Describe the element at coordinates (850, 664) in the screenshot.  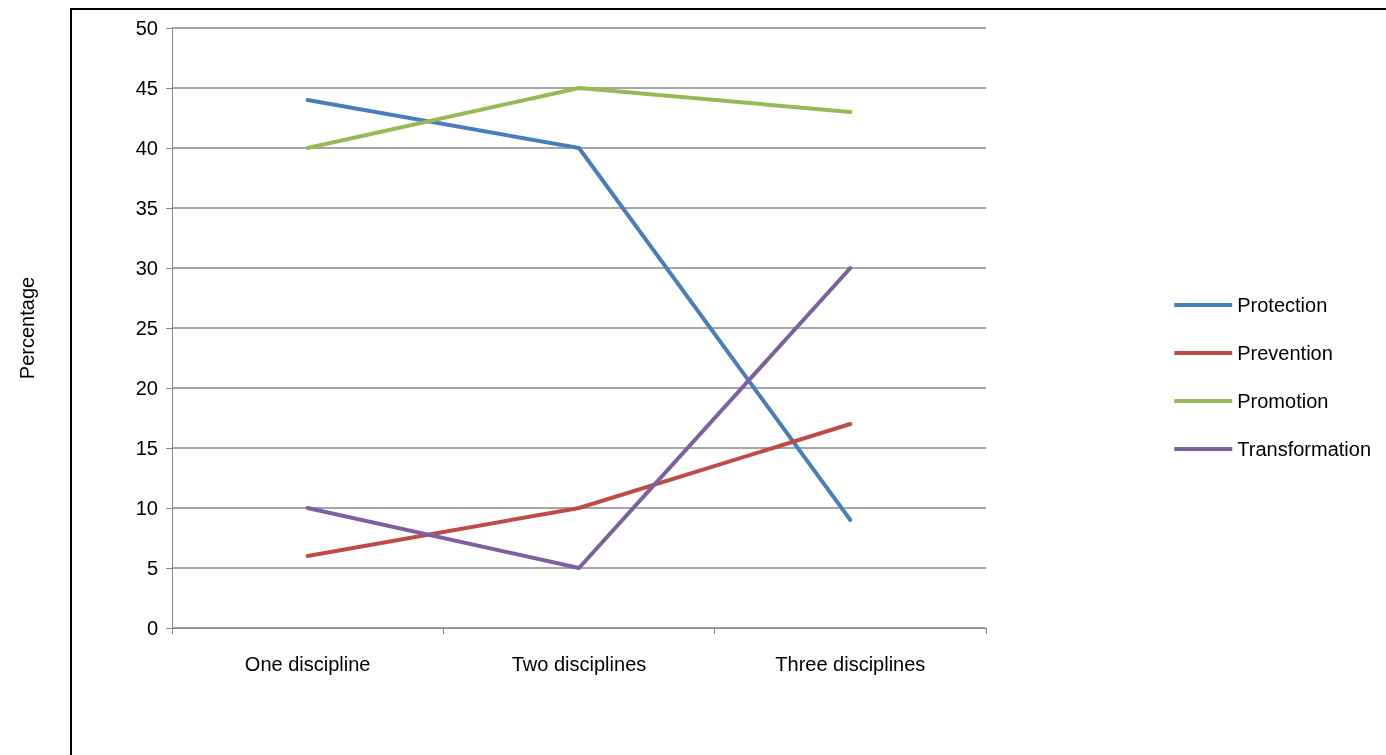
I see `x-tick-label: Three disciplines` at that location.